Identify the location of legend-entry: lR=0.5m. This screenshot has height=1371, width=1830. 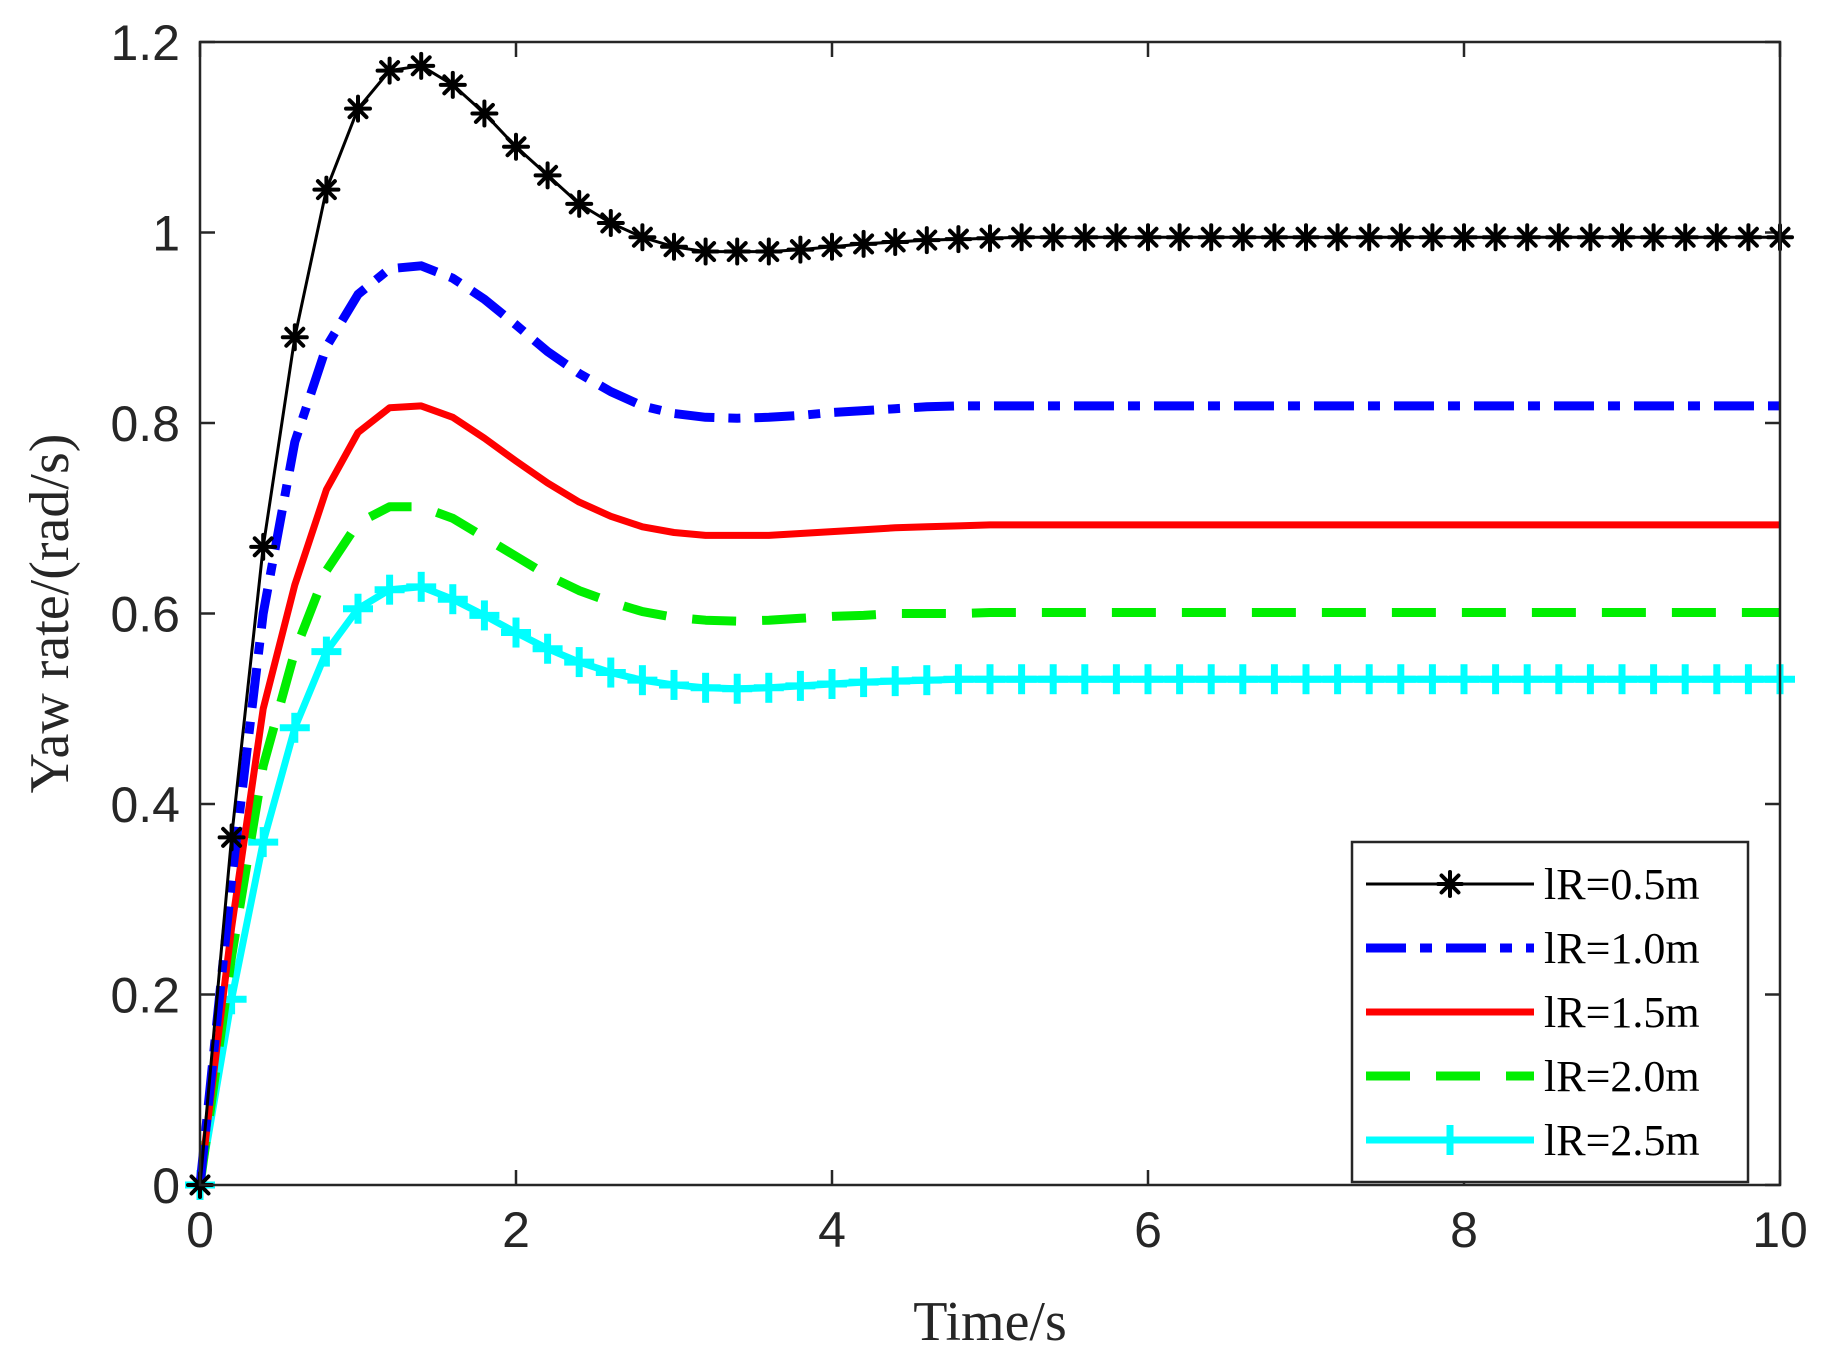
(1533, 884).